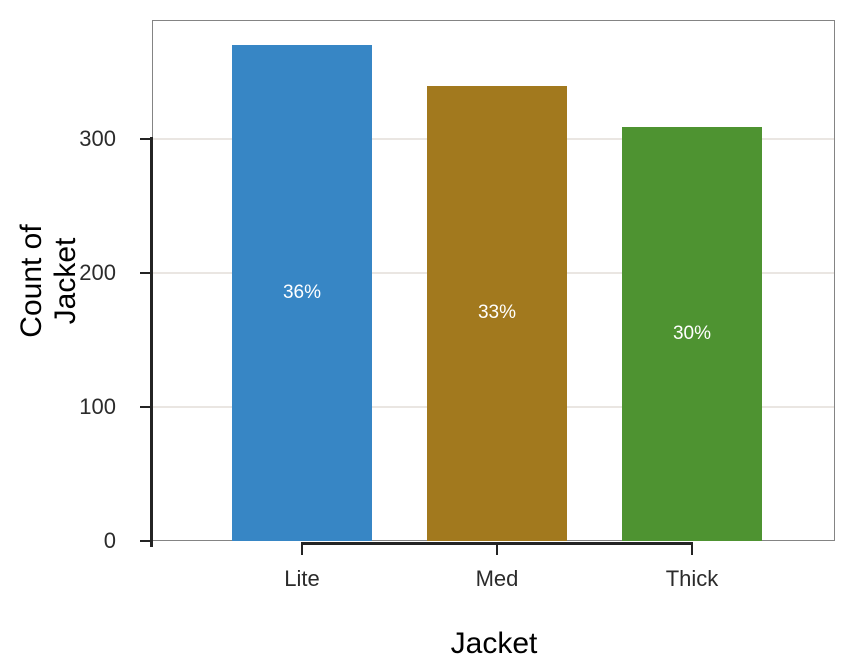 Image resolution: width=864 pixels, height=672 pixels. Describe the element at coordinates (151, 342) in the screenshot. I see `y-axis-line` at that location.